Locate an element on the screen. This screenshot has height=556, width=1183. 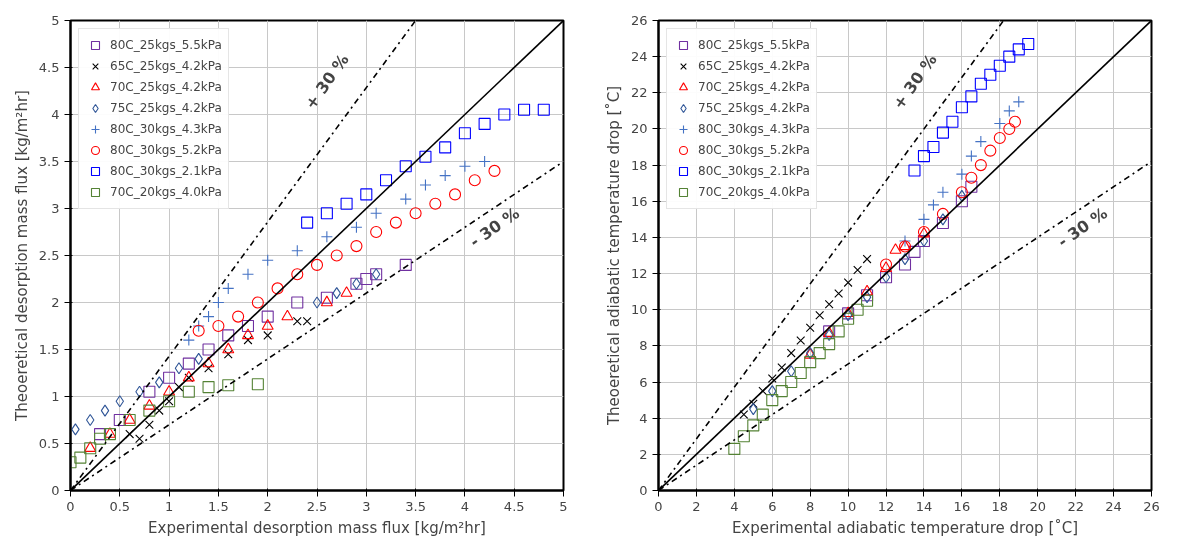
y-tick-label: 18 is located at coordinates (639, 165).